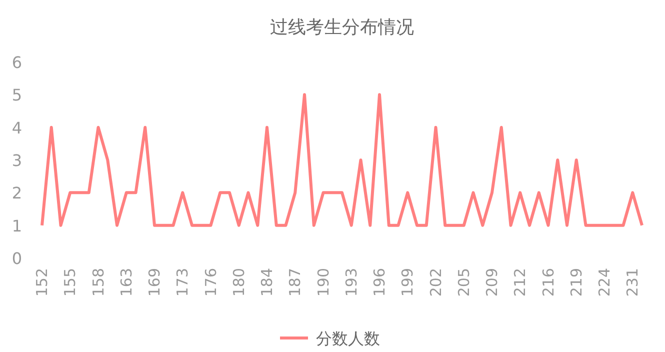 Image resolution: width=665 pixels, height=352 pixels. What do you see at coordinates (323, 282) in the screenshot?
I see `x-tick-label: 190` at bounding box center [323, 282].